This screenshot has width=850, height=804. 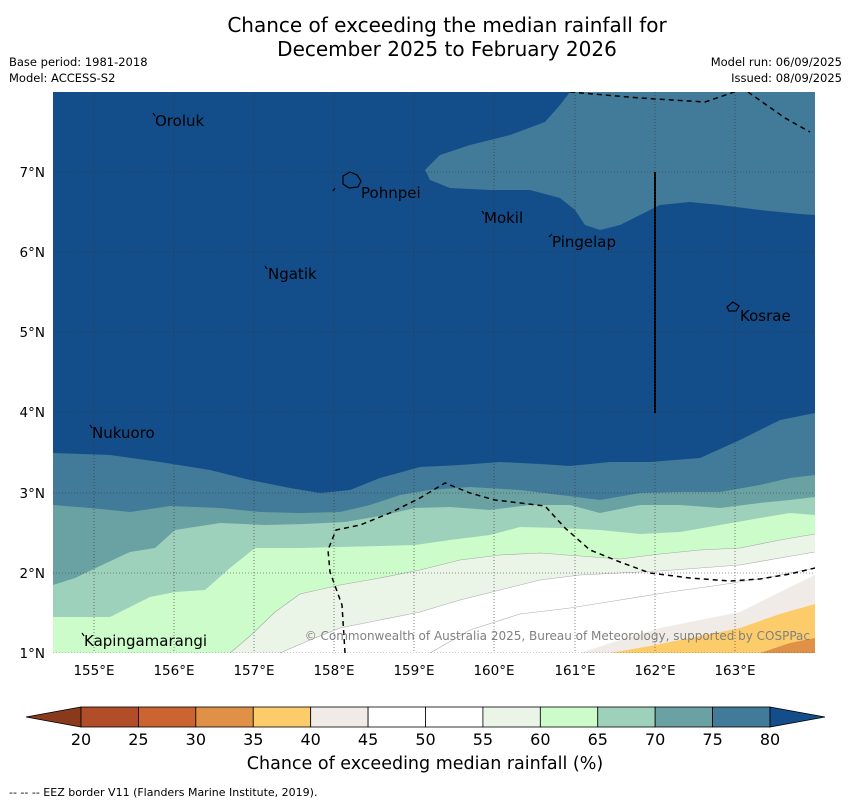 What do you see at coordinates (368, 739) in the screenshot?
I see `colorbar-tick-label: 45` at bounding box center [368, 739].